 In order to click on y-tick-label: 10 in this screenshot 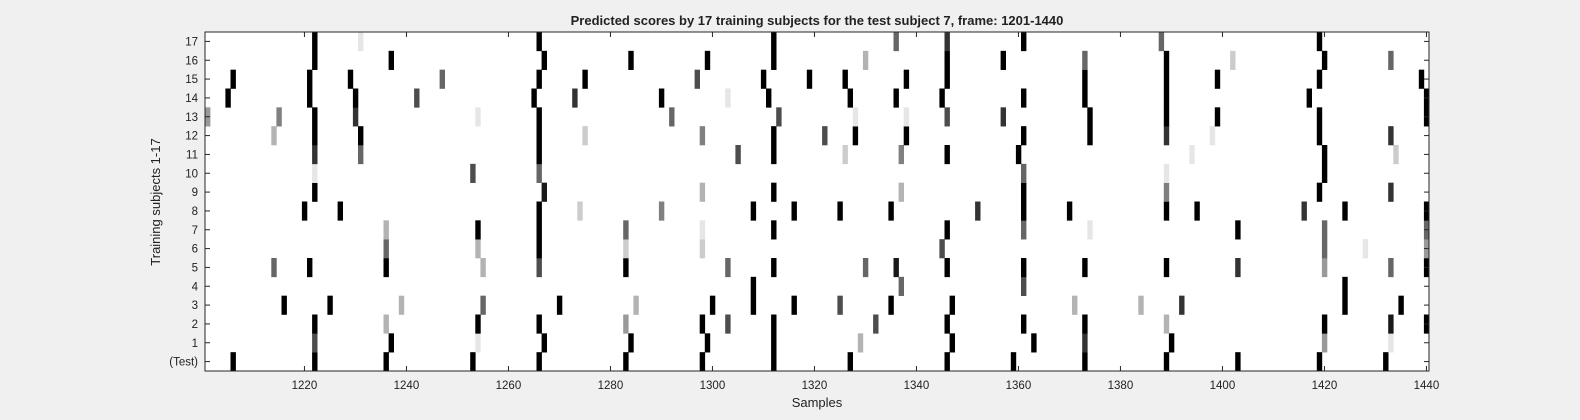, I will do `click(191, 174)`.